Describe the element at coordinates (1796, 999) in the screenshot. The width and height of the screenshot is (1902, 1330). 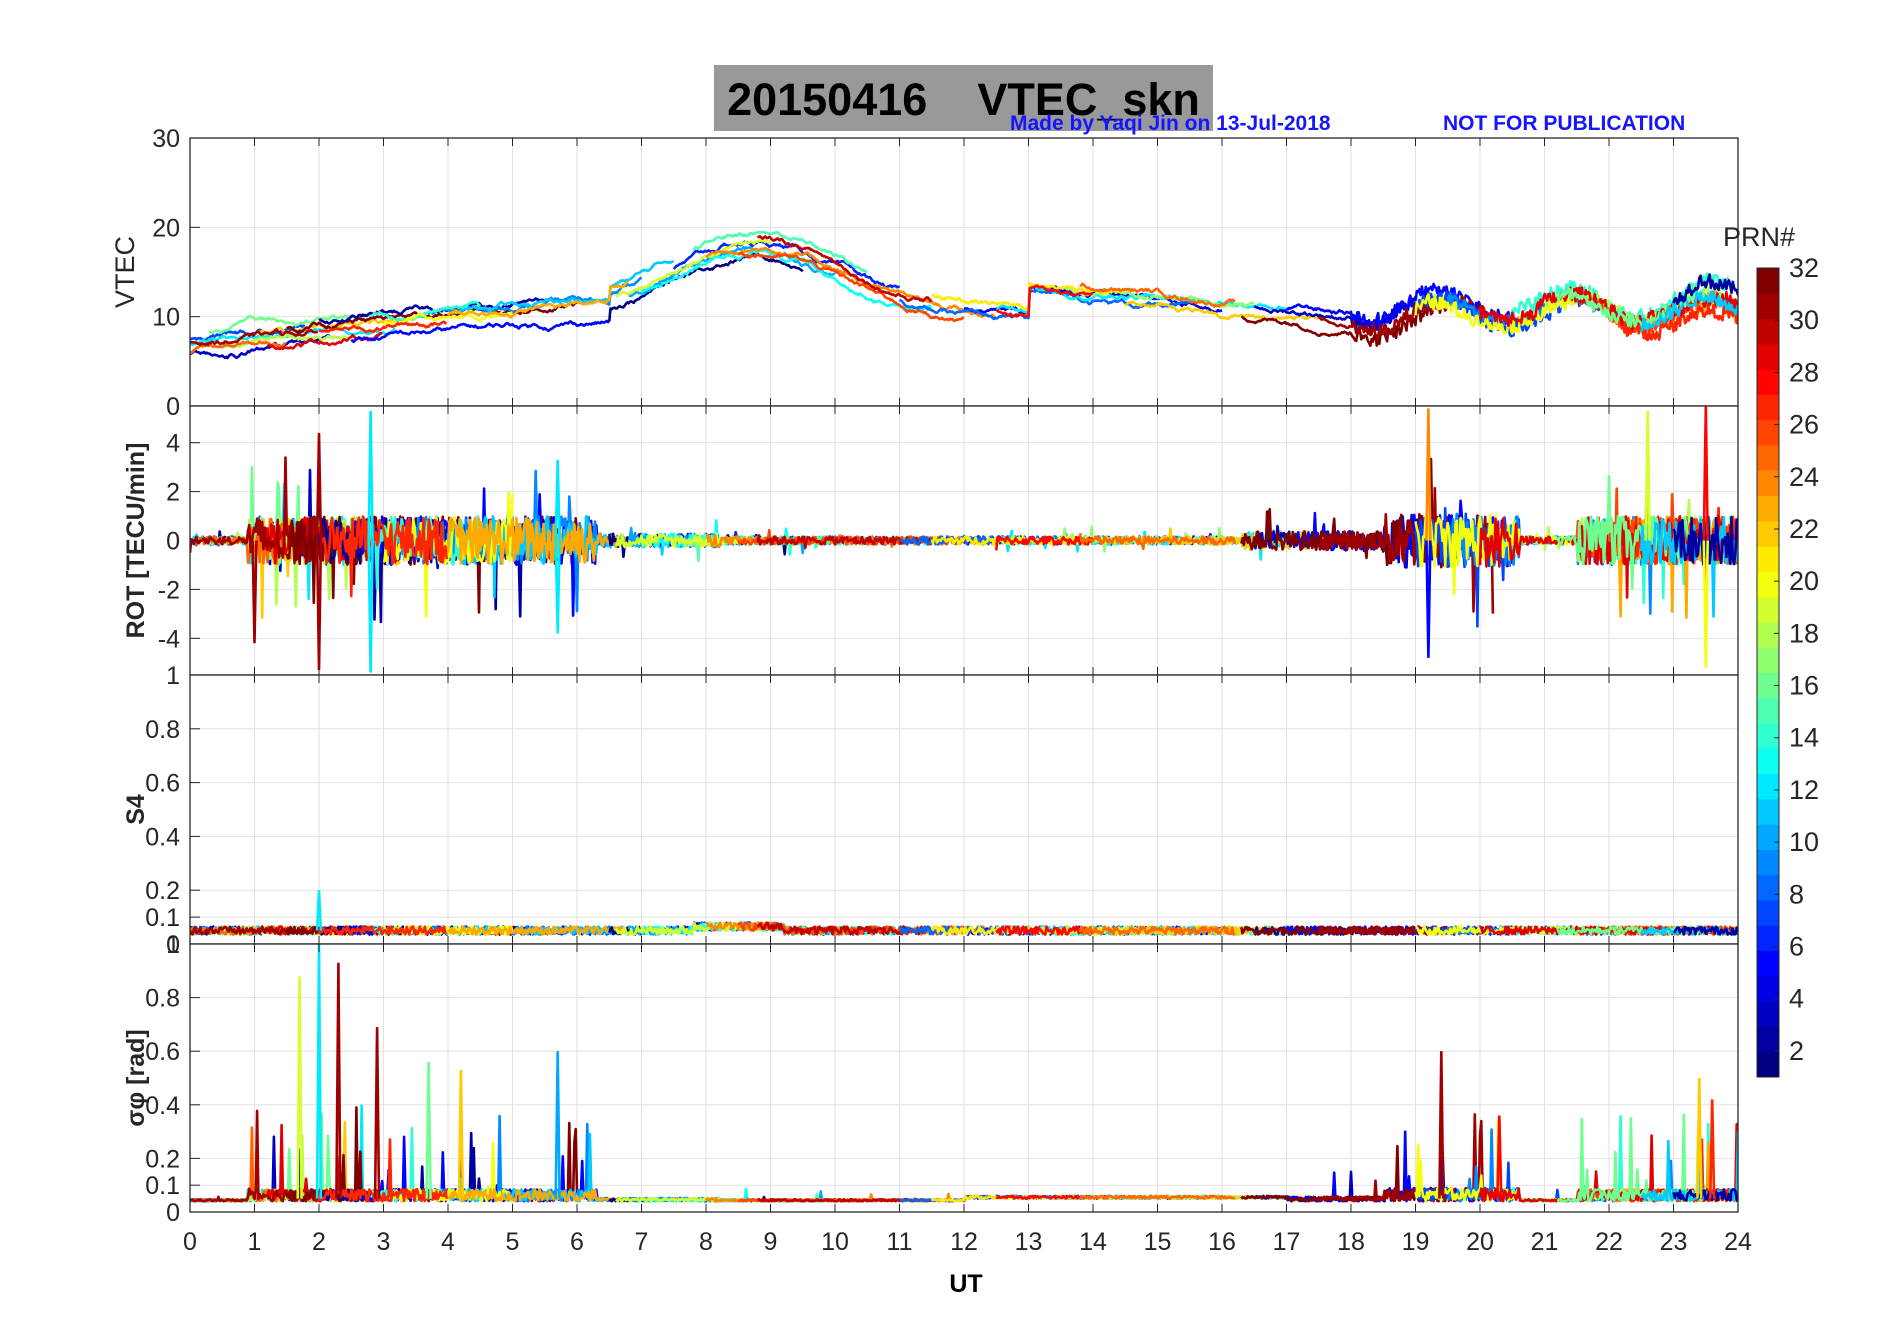
I see `colorbar-tick-label: 4` at that location.